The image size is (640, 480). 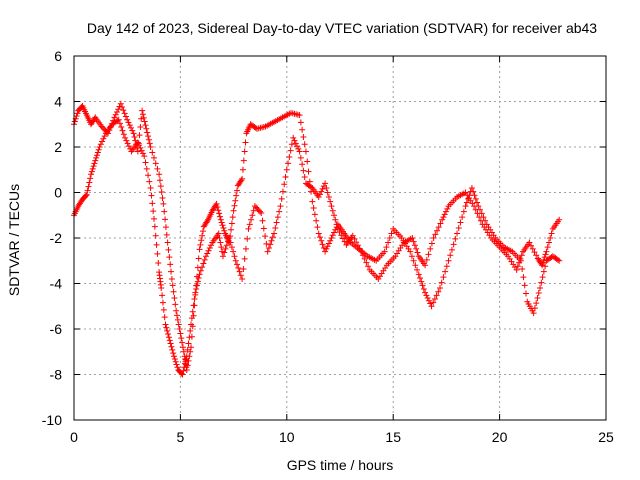 What do you see at coordinates (14, 240) in the screenshot?
I see `y-axis-label: SDTVAR / TECUs` at bounding box center [14, 240].